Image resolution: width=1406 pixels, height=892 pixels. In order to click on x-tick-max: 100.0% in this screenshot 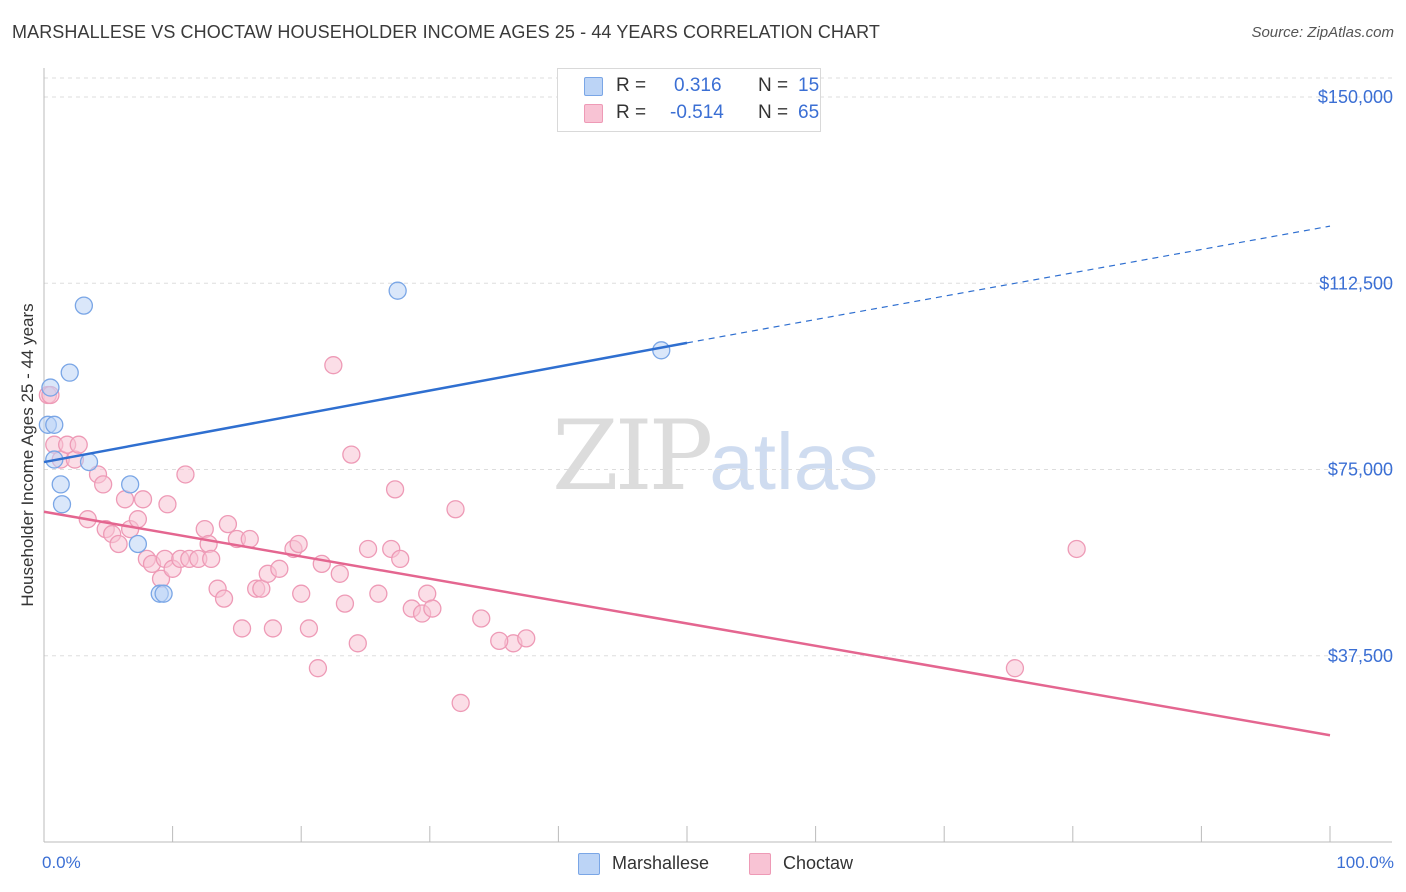, I will do `click(1365, 862)`.